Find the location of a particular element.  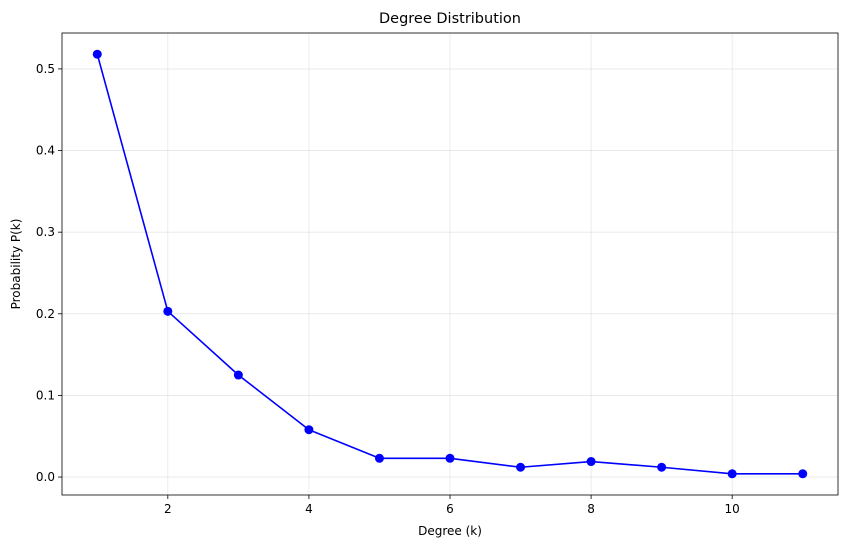

x-tick-label: 4 is located at coordinates (309, 509).